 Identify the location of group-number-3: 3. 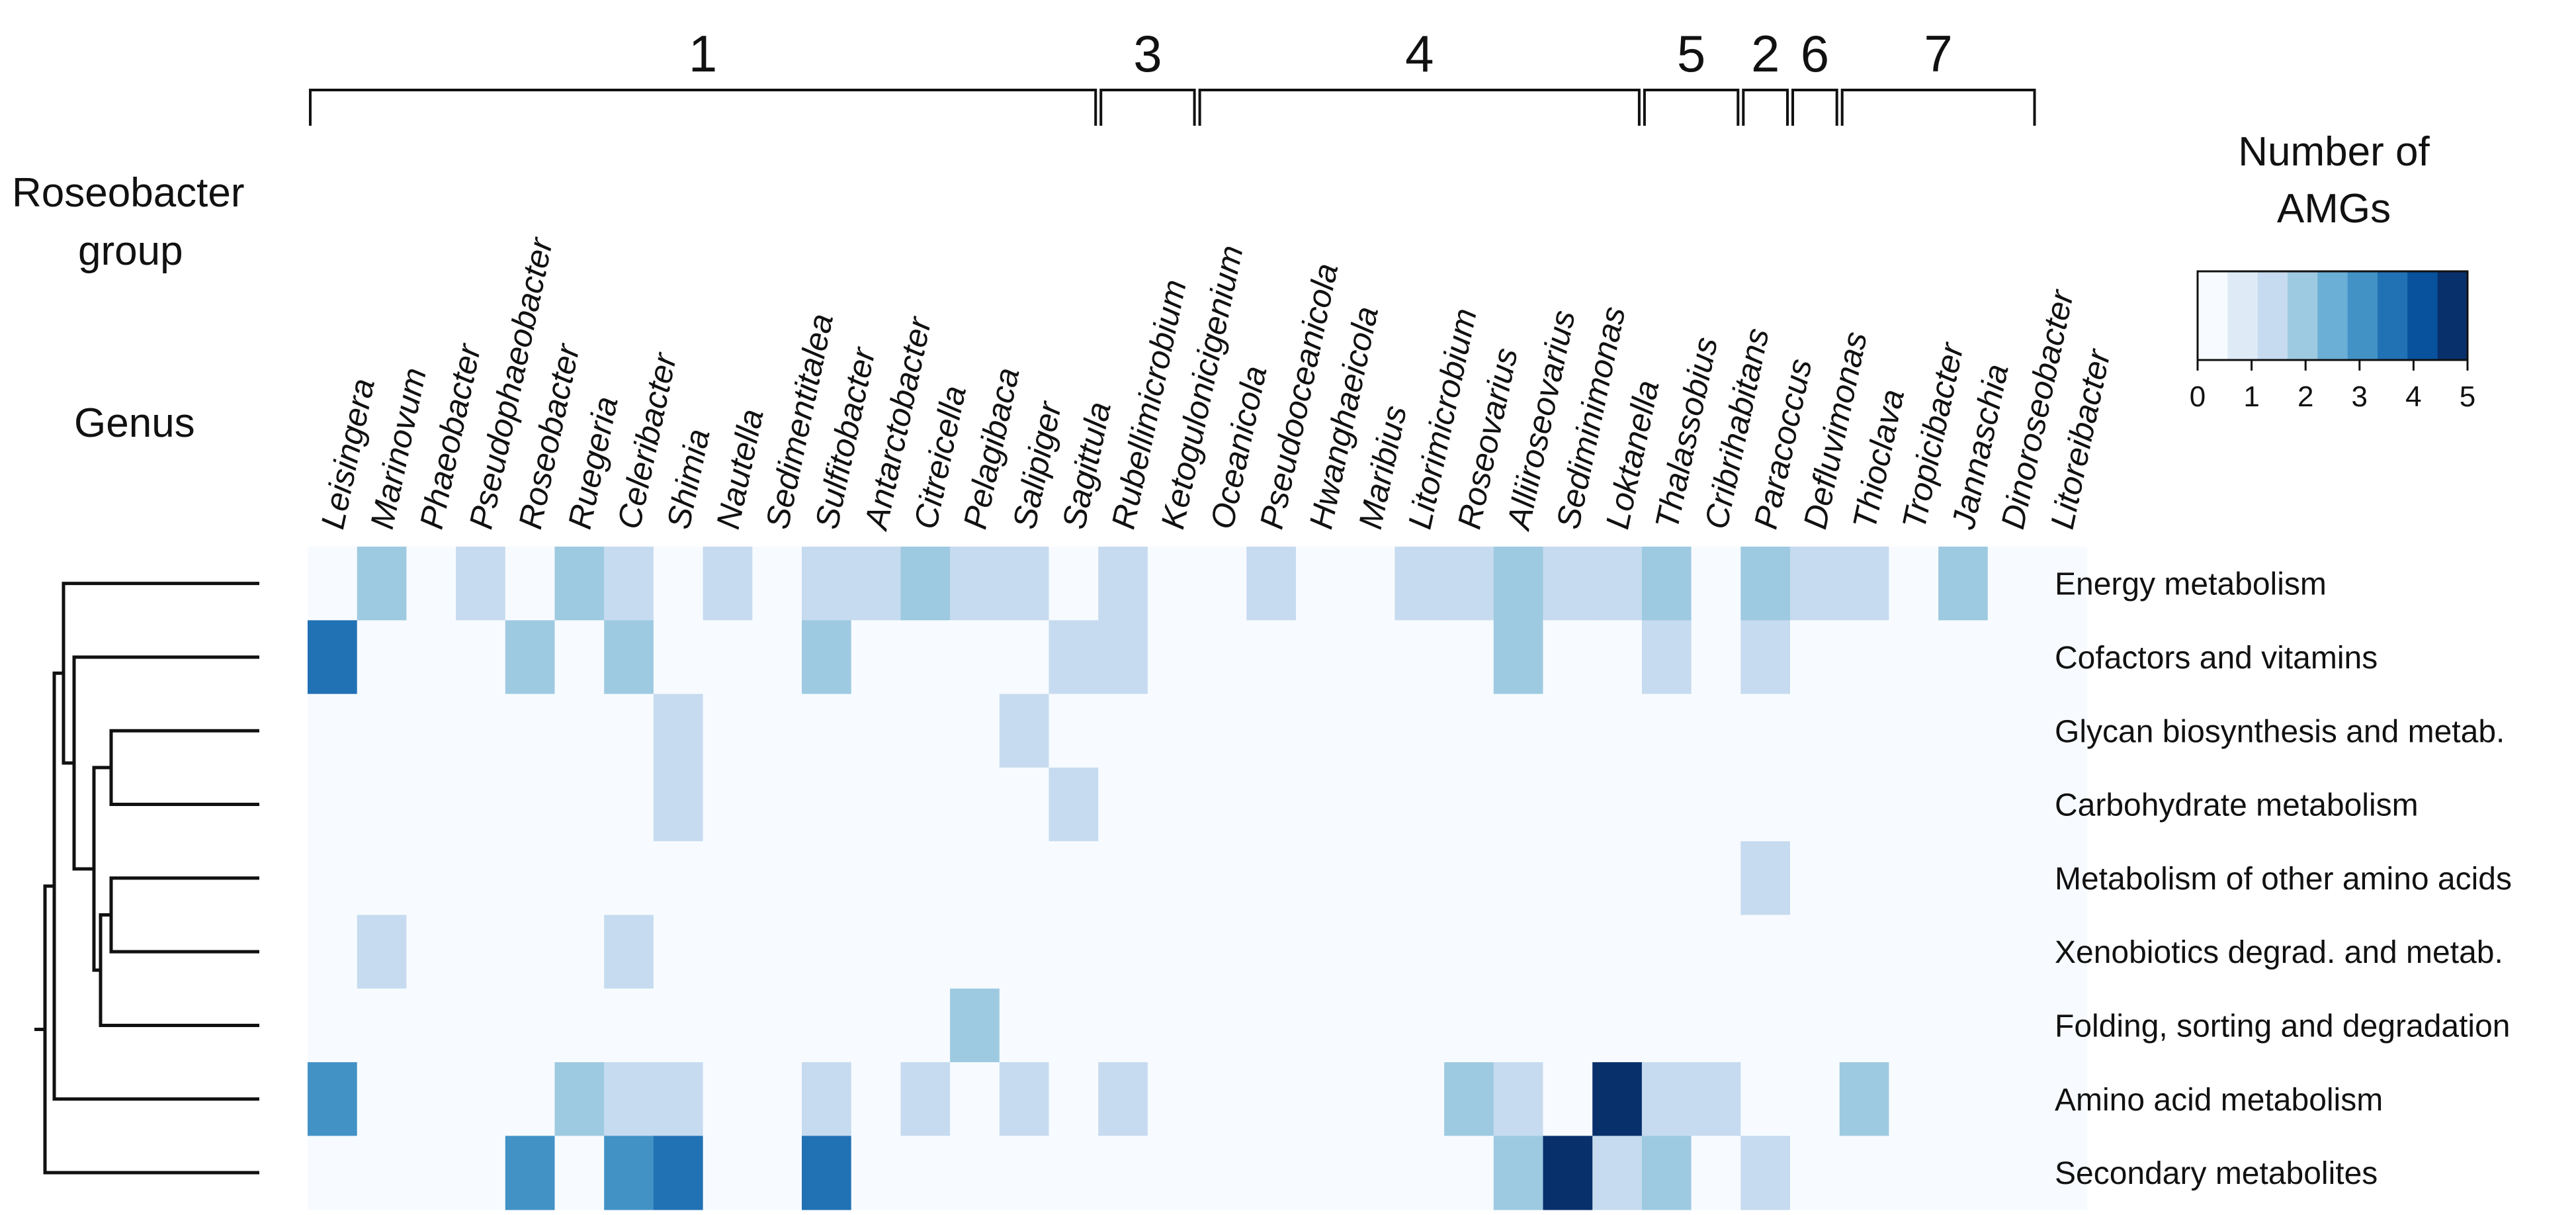
(1147, 53).